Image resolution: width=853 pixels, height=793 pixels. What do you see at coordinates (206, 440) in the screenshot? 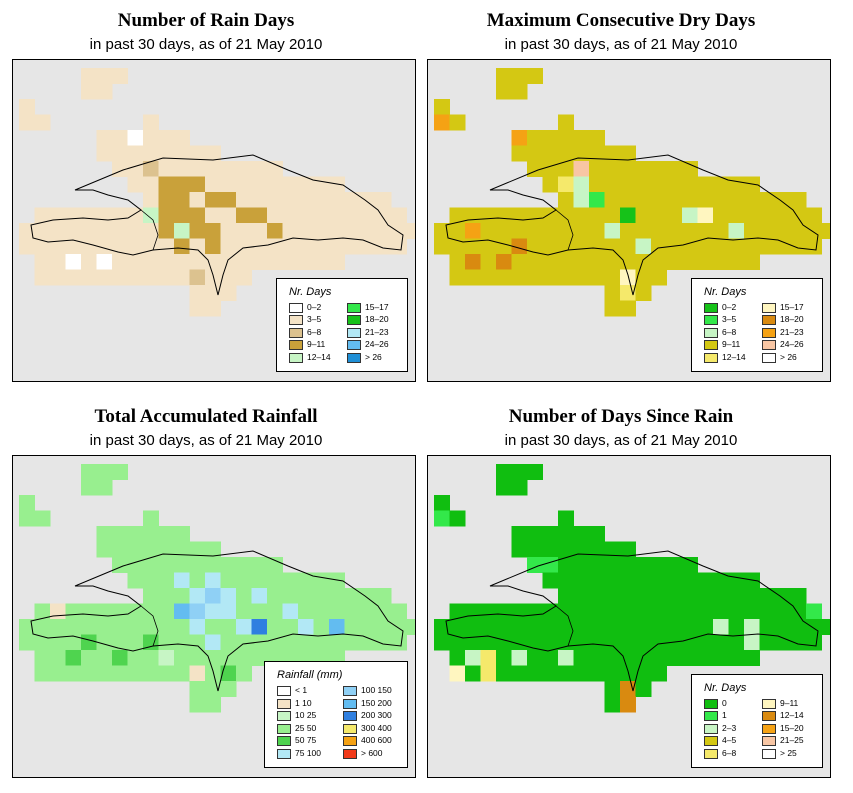
I see `panel-subtitle: in past 30 days, as of 21 May 2010` at bounding box center [206, 440].